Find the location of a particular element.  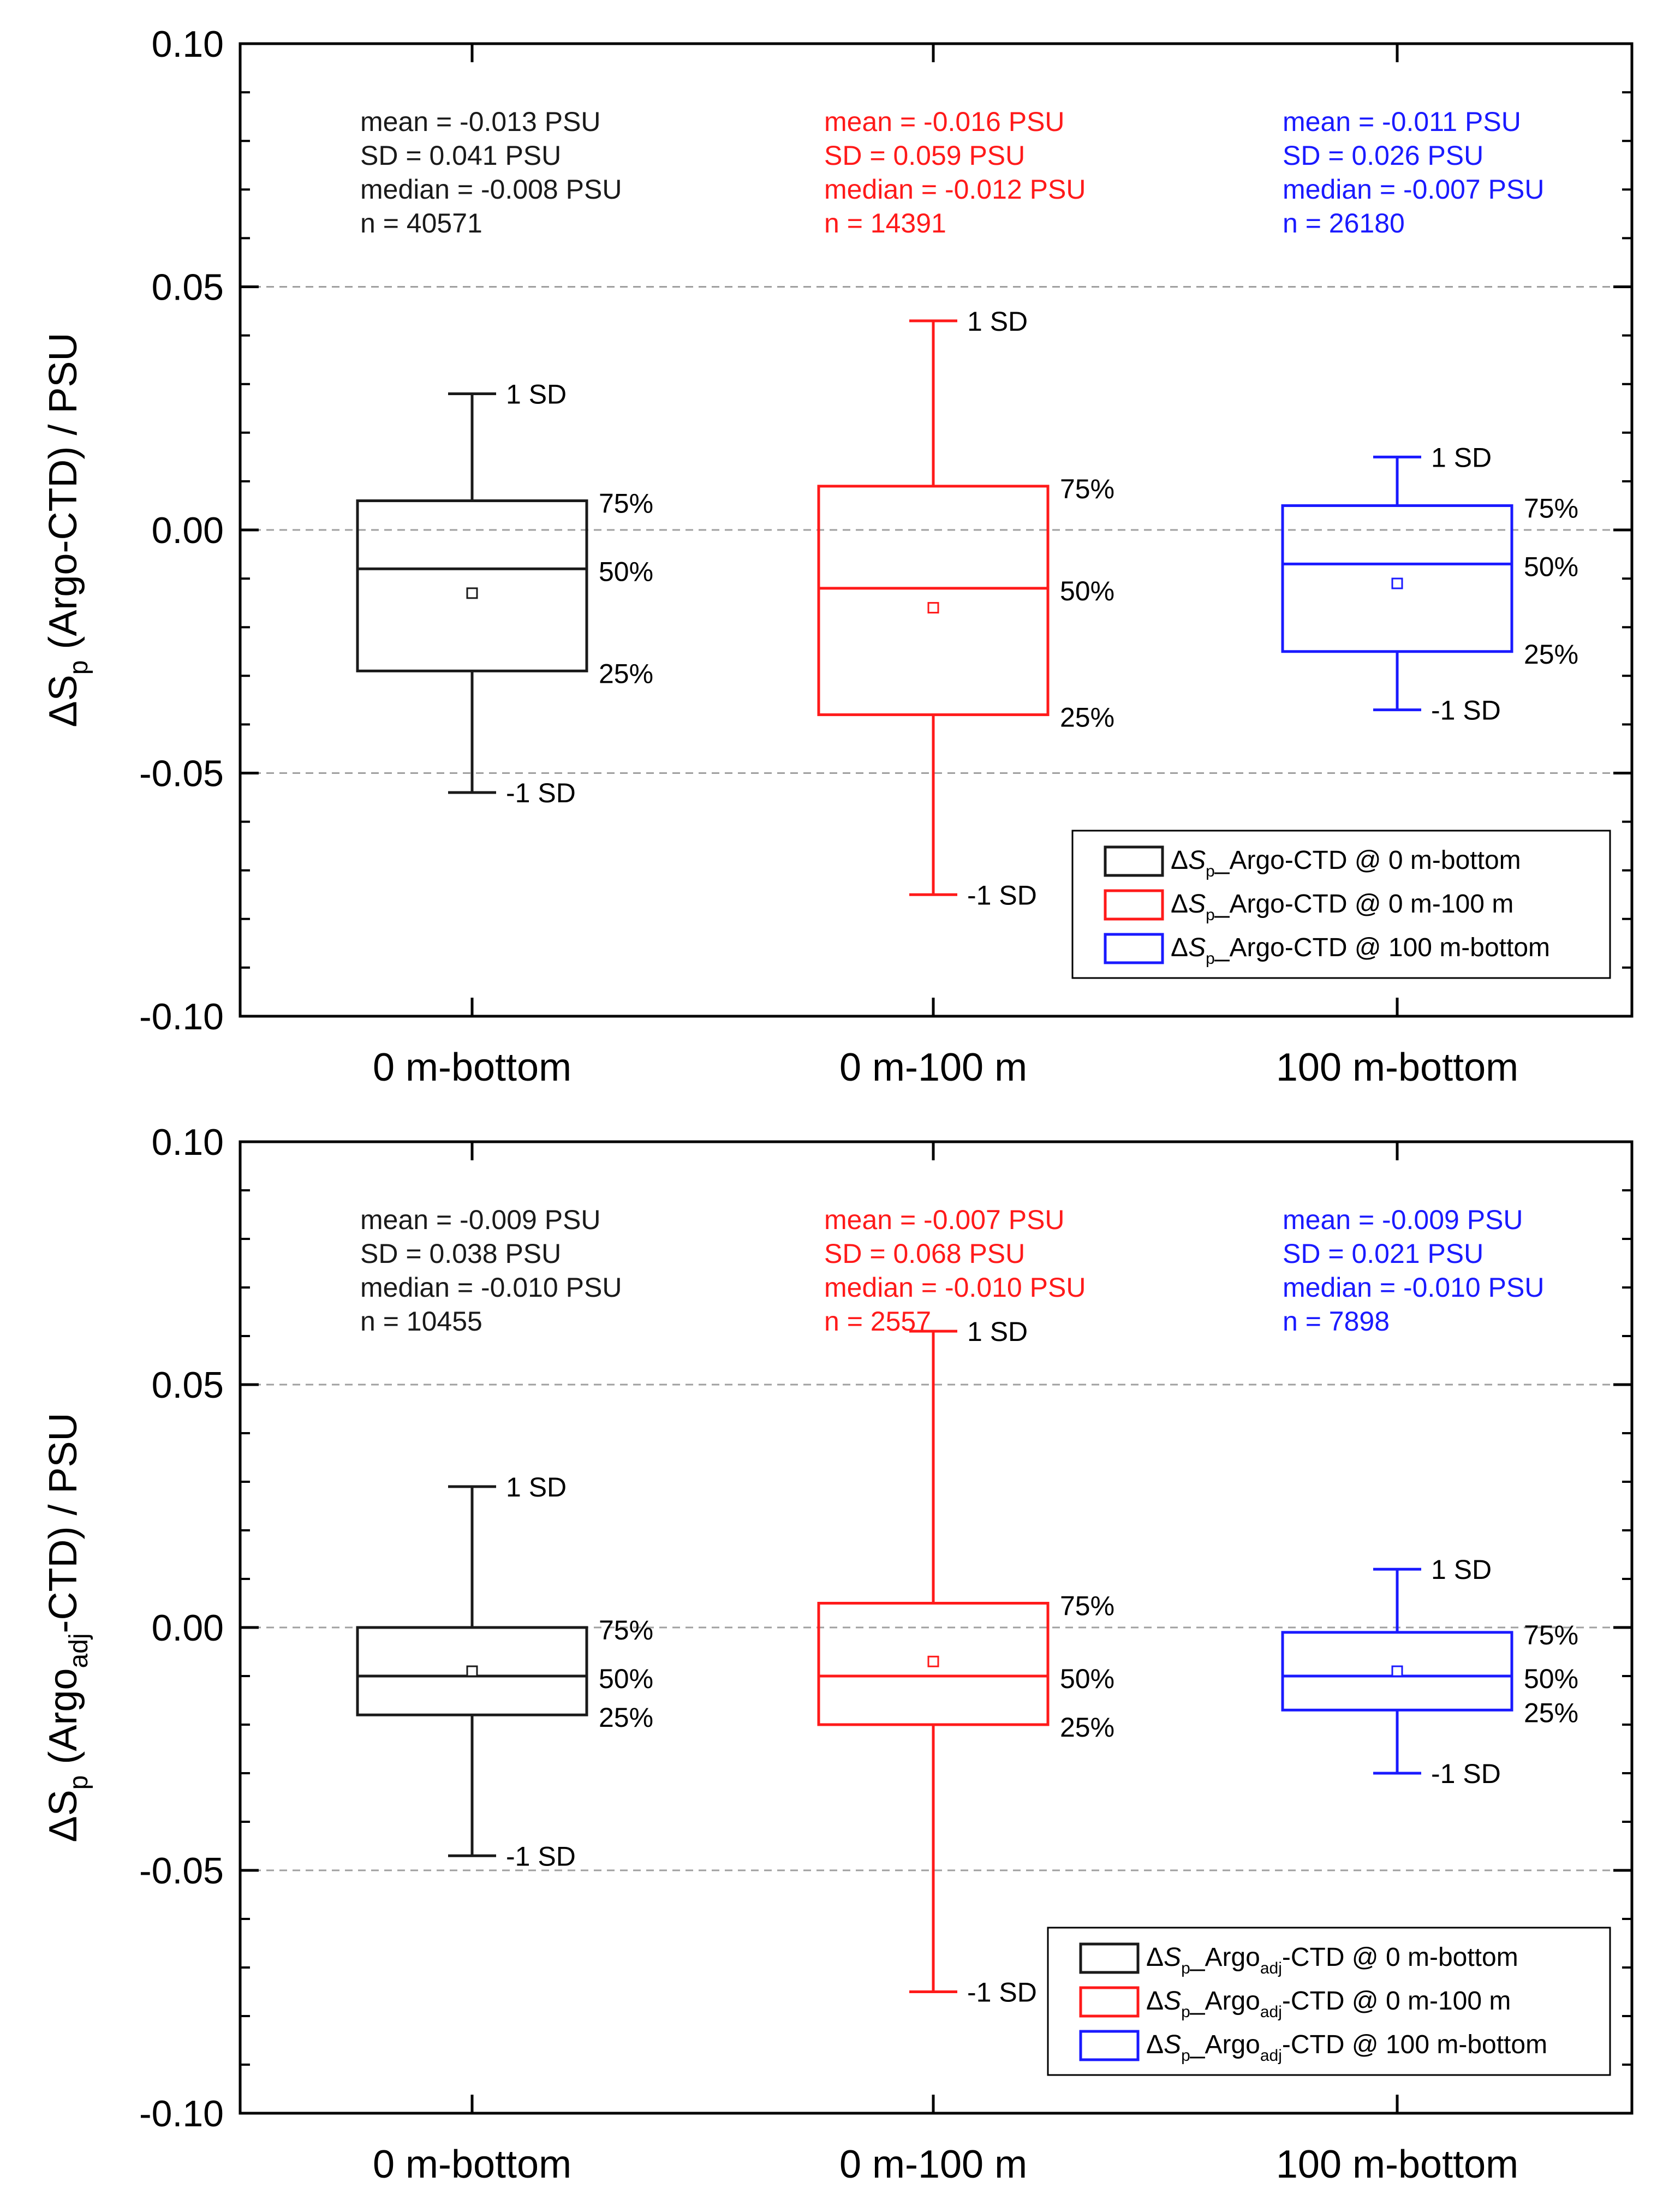

stat-line: n = 14391 is located at coordinates (885, 223).